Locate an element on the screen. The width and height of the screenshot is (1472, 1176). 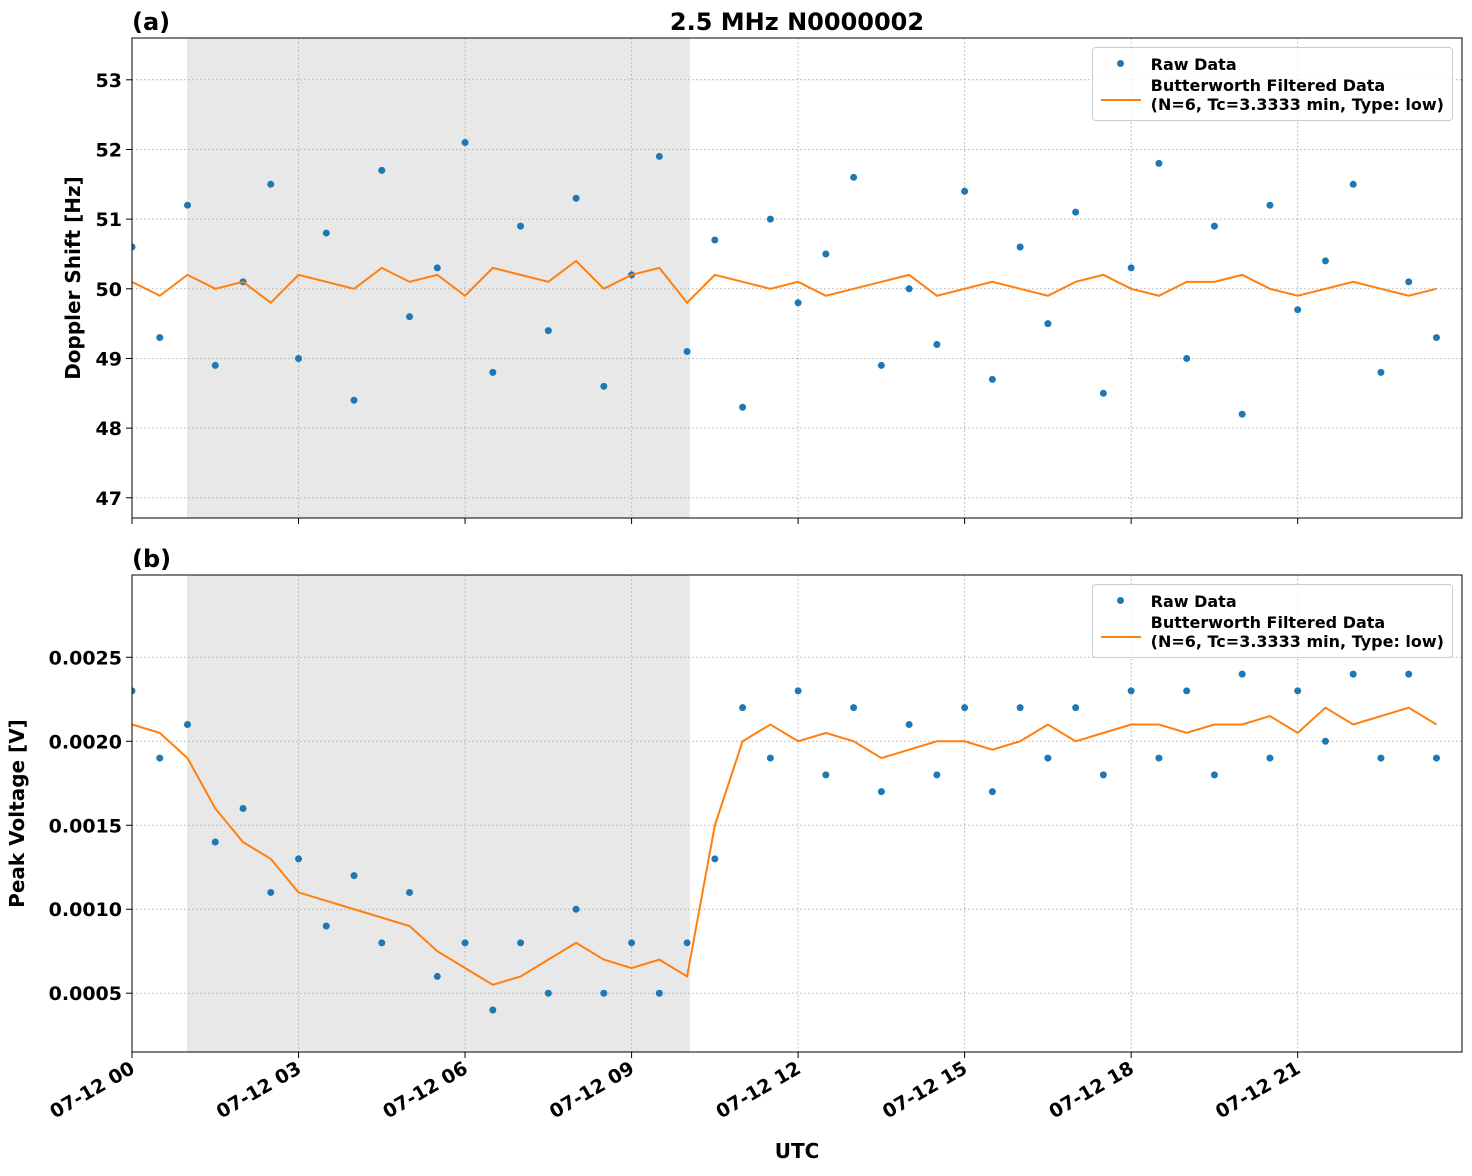
y-tick-label: 47 is located at coordinates (109, 499).